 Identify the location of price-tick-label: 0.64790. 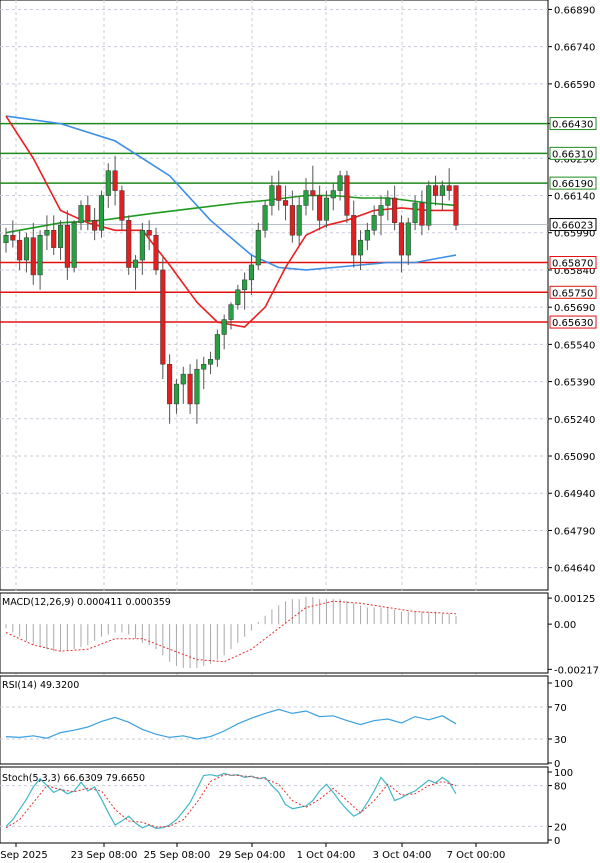
(574, 531).